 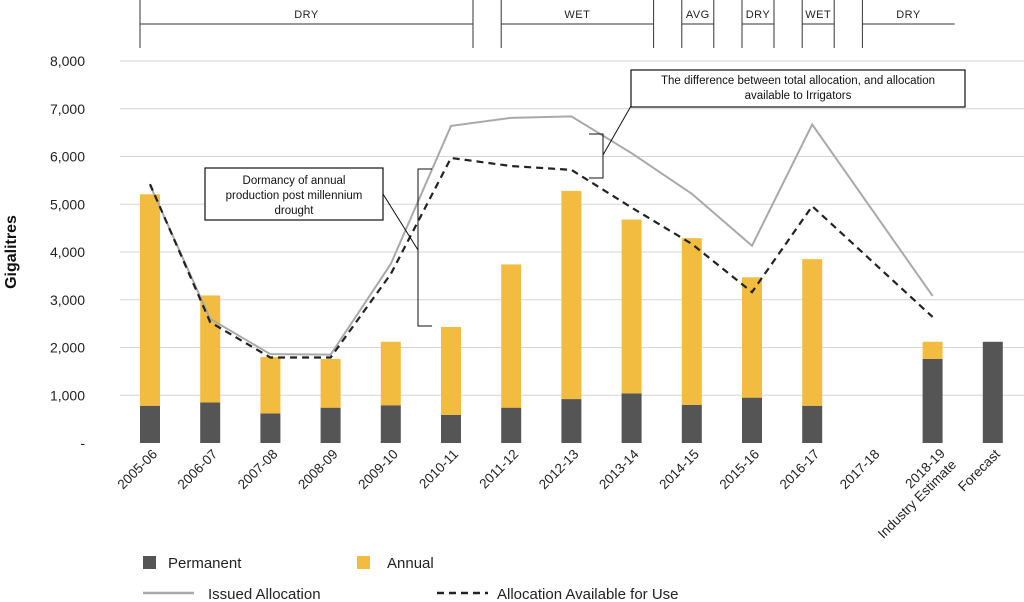 What do you see at coordinates (860, 470) in the screenshot?
I see `x-tick-label: 2017-18` at bounding box center [860, 470].